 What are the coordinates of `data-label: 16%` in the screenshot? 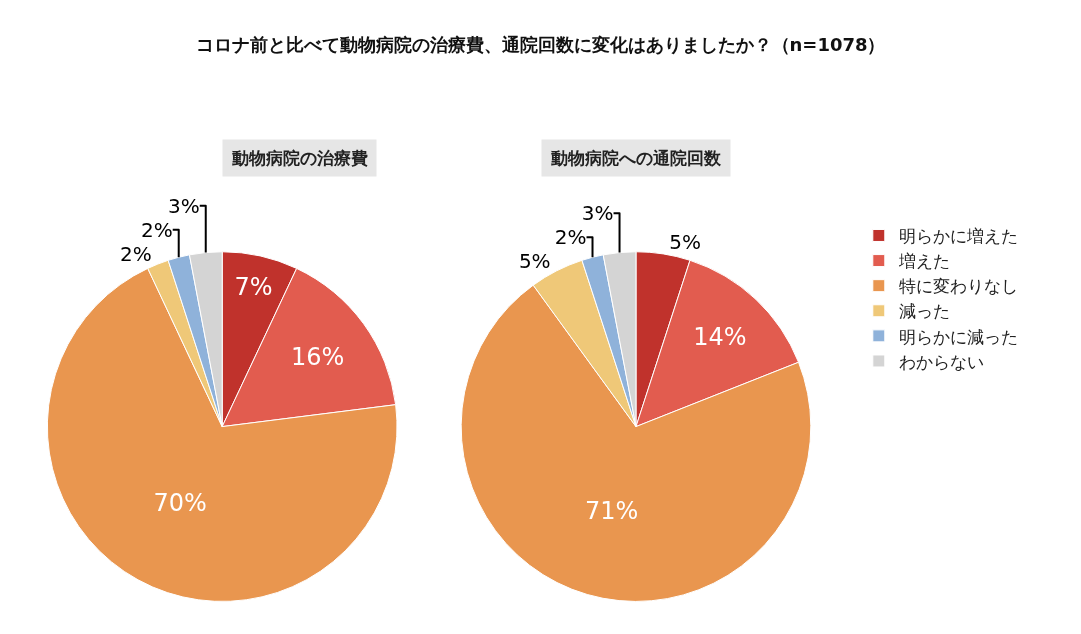 It's located at (317, 357).